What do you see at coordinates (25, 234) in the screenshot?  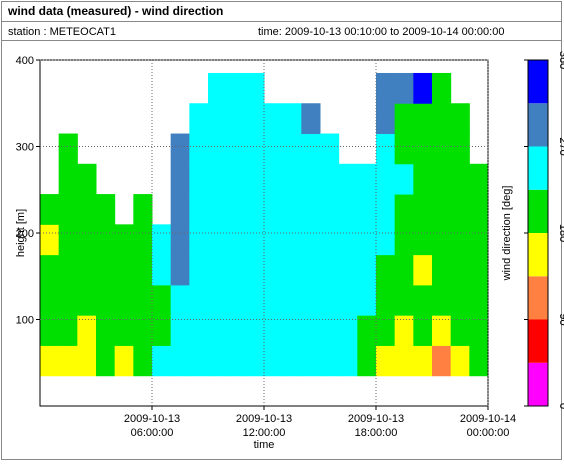 I see `y-tick-label: 200` at bounding box center [25, 234].